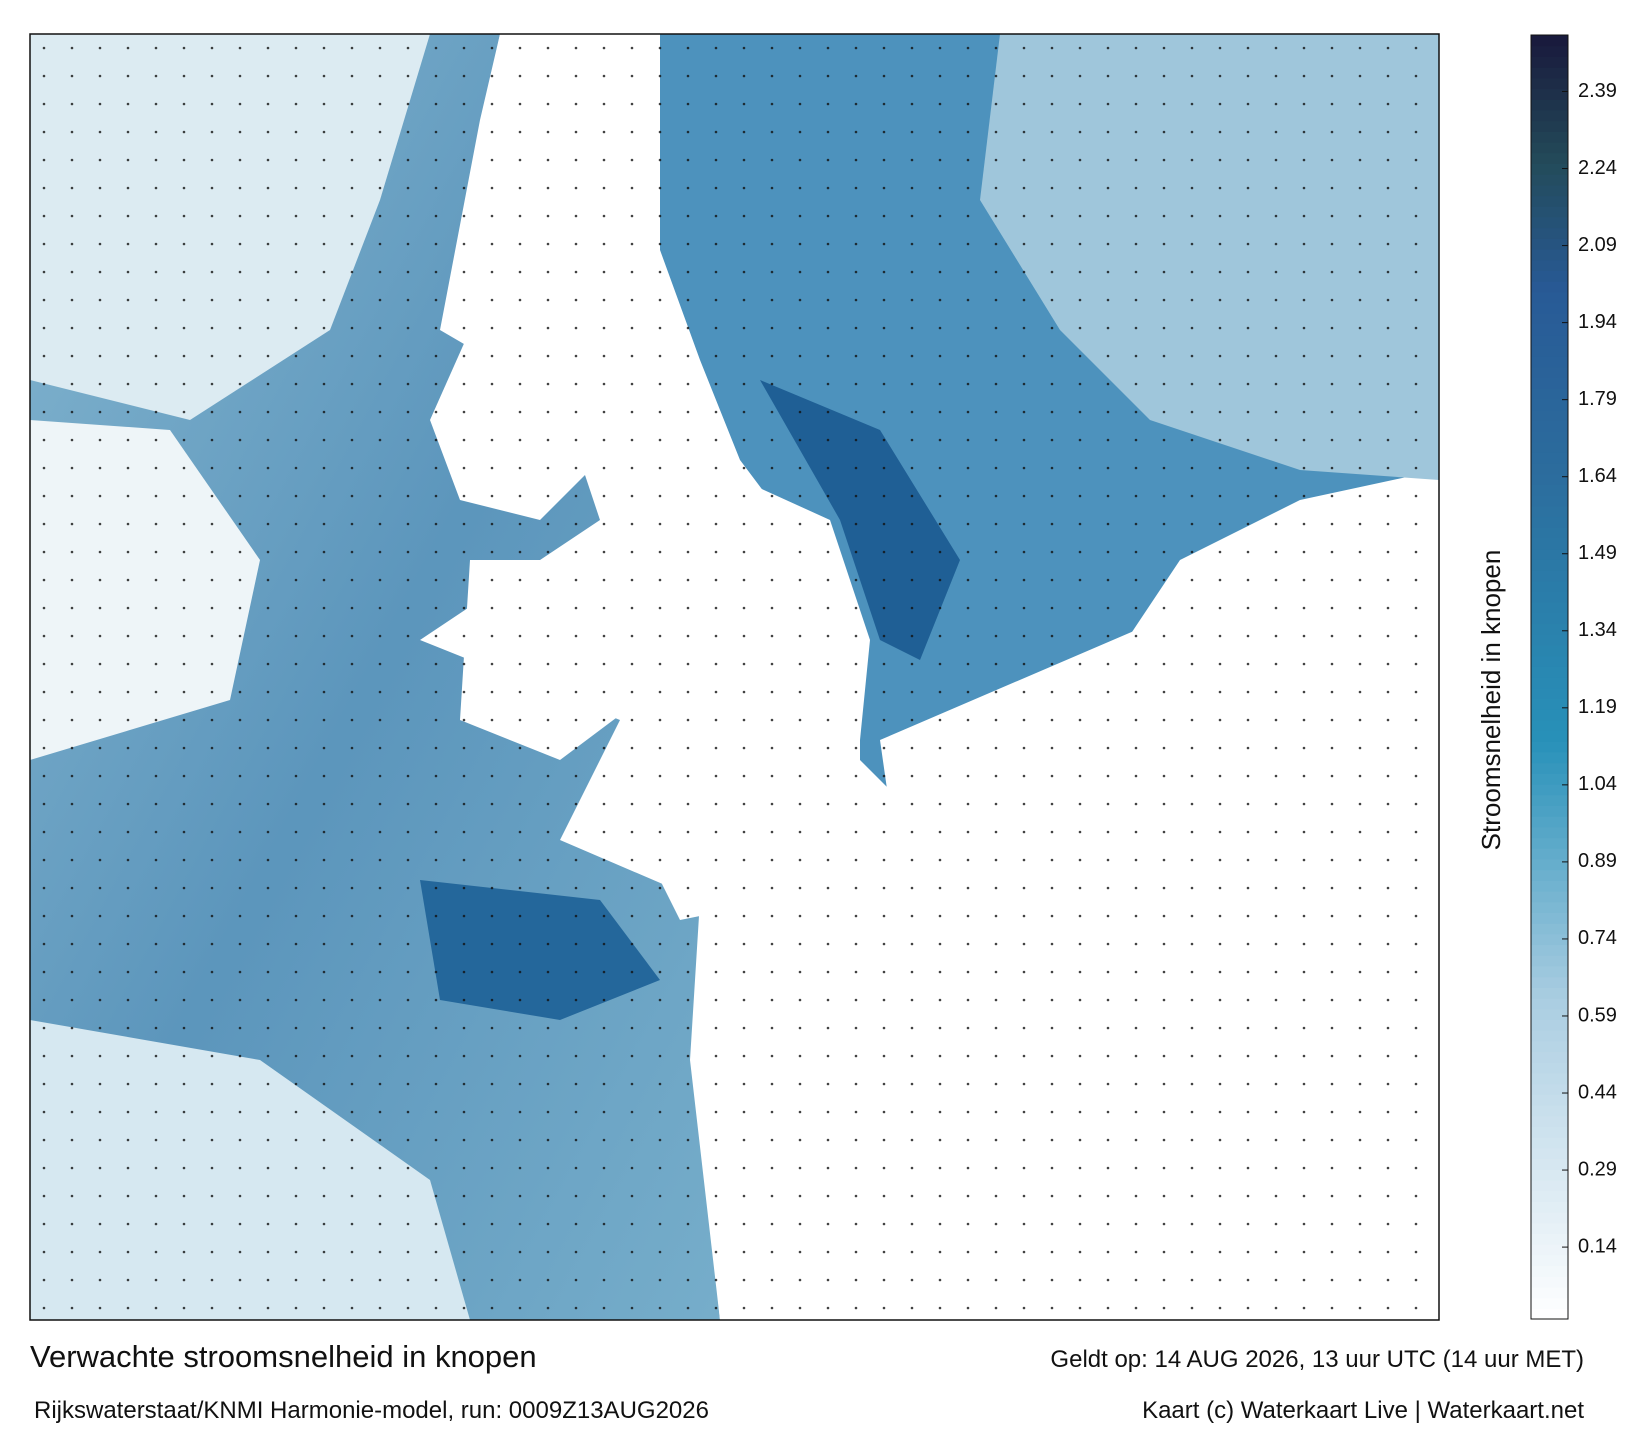 The width and height of the screenshot is (1650, 1455). I want to click on colorbar-frame, so click(1549, 677).